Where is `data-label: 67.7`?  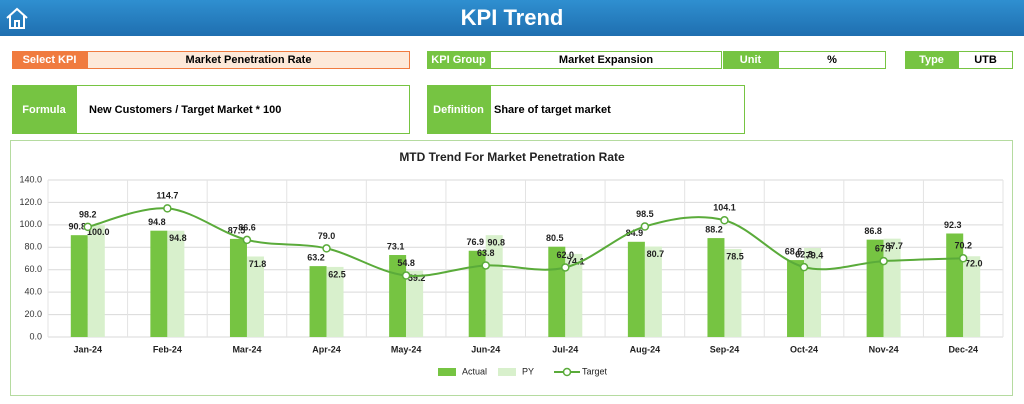 data-label: 67.7 is located at coordinates (884, 248).